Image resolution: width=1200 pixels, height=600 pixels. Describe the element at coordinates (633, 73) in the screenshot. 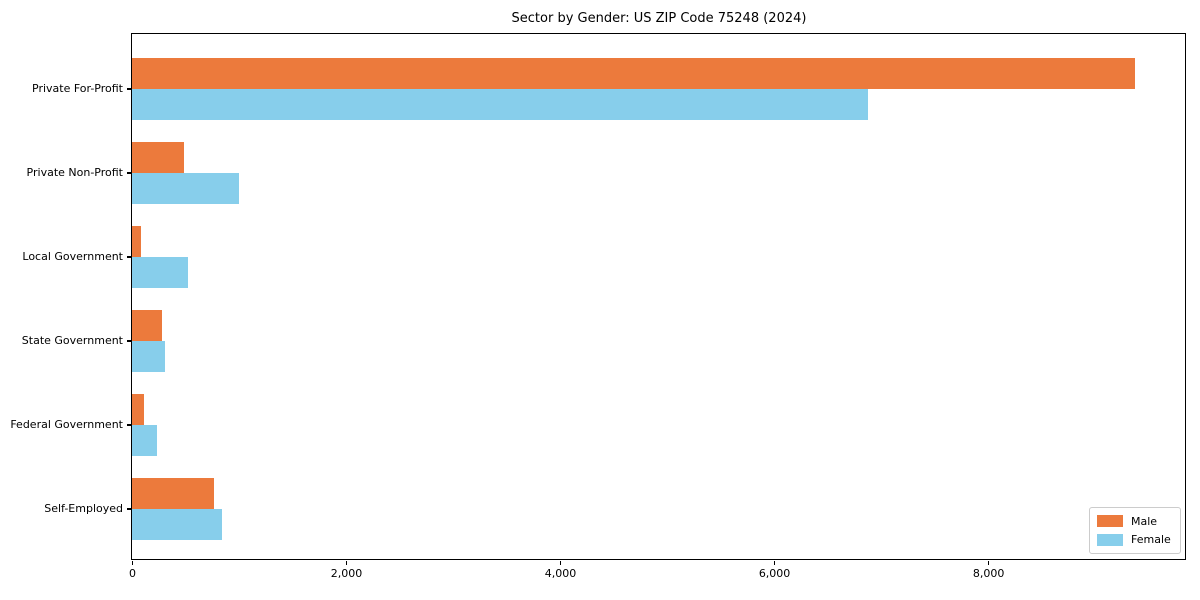

I see `bar-male-private-for-profit` at that location.